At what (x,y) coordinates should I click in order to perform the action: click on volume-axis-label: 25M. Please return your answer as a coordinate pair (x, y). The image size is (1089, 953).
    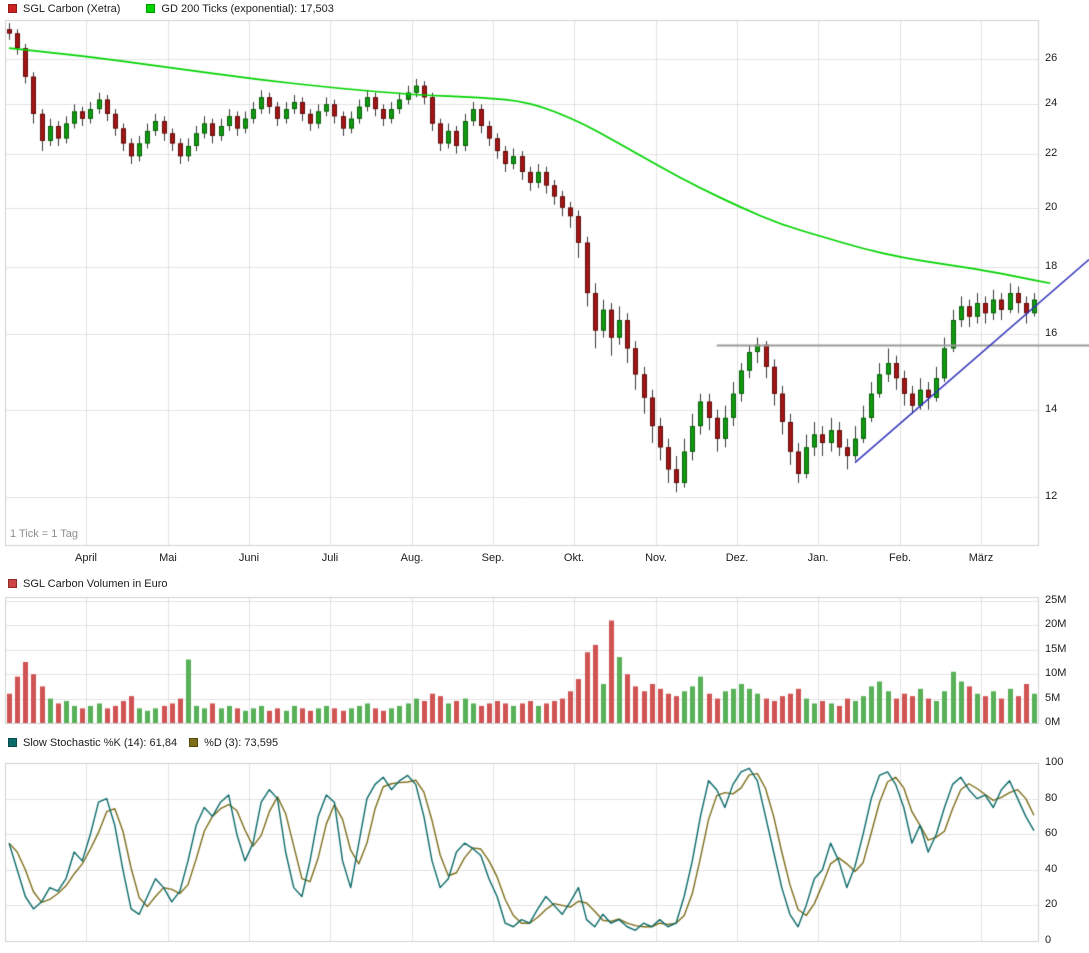
    Looking at the image, I should click on (1056, 600).